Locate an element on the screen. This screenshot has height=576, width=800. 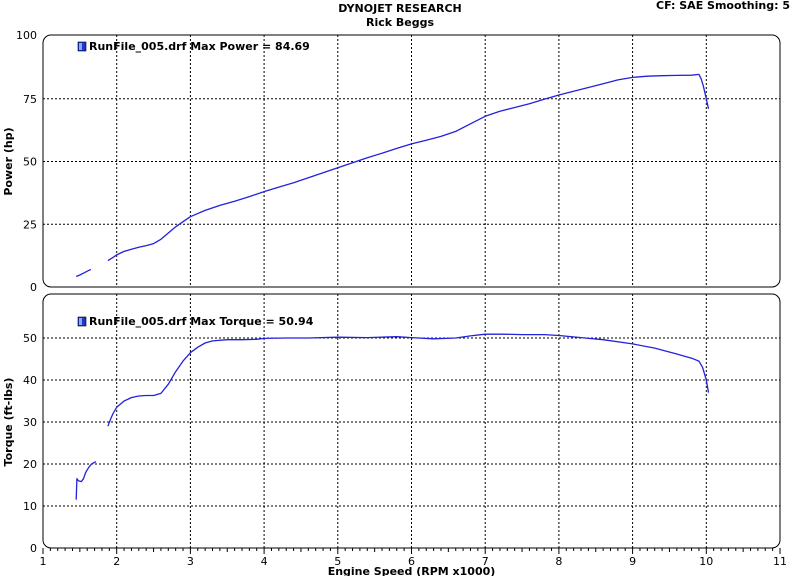
y-tick-label: 100 is located at coordinates (26, 35).